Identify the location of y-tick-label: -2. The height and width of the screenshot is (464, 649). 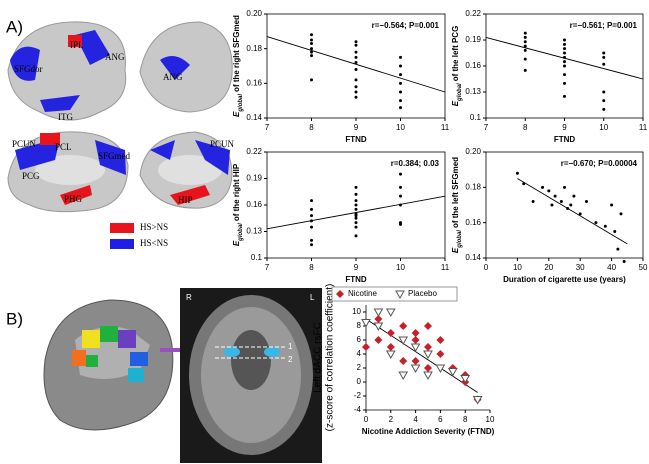
(358, 395).